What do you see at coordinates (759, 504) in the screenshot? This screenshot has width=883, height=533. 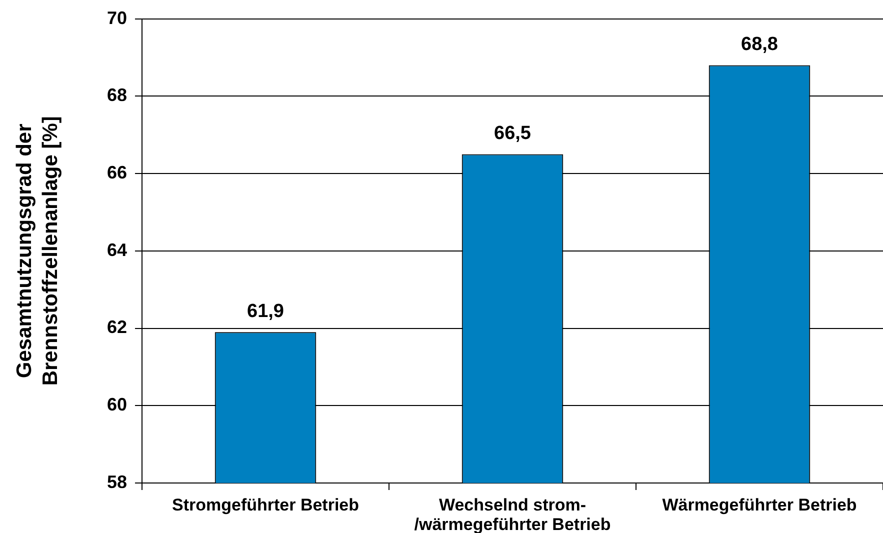 I see `x-tick-label: Wärmegeführter Betrieb` at bounding box center [759, 504].